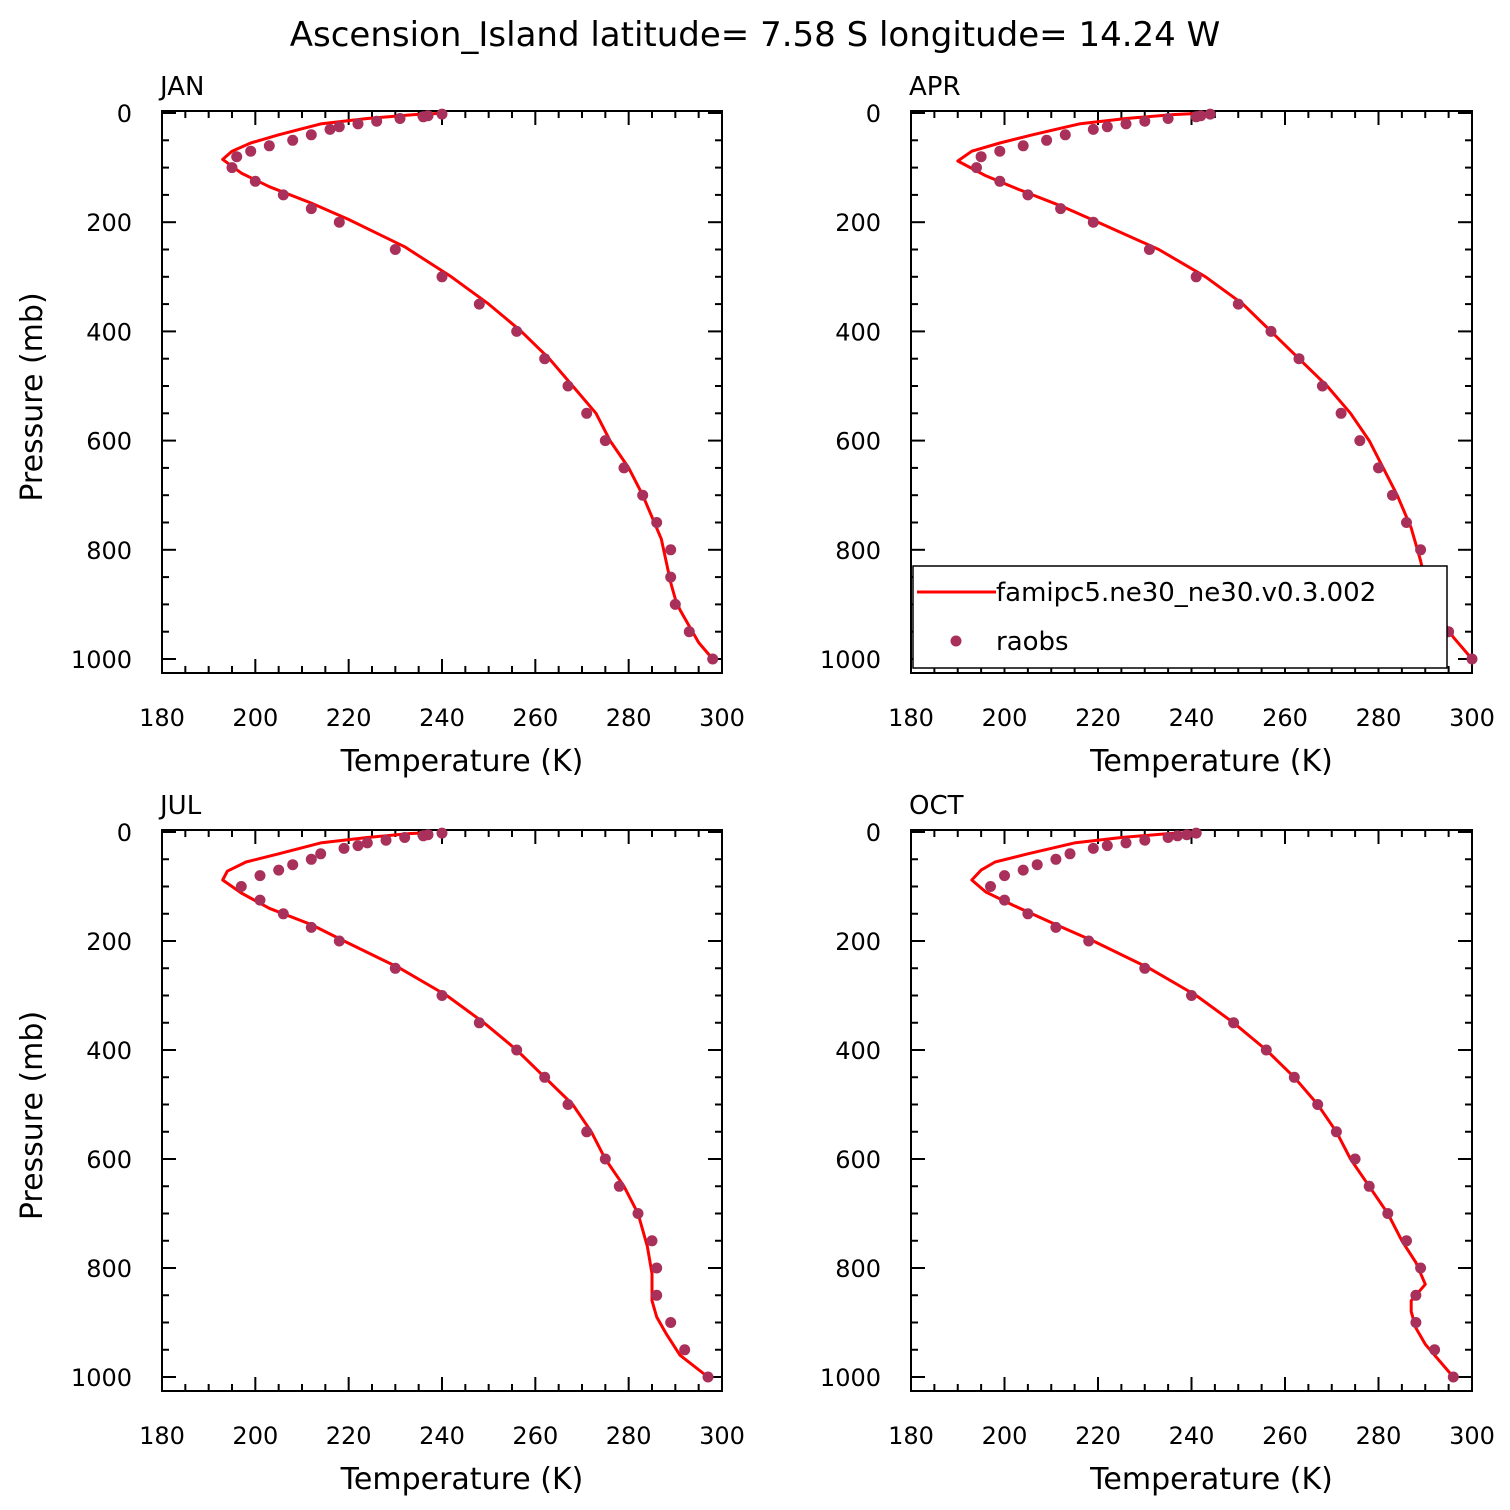 Image resolution: width=1510 pixels, height=1510 pixels. I want to click on x-axis-label: Temperature (K), so click(1211, 761).